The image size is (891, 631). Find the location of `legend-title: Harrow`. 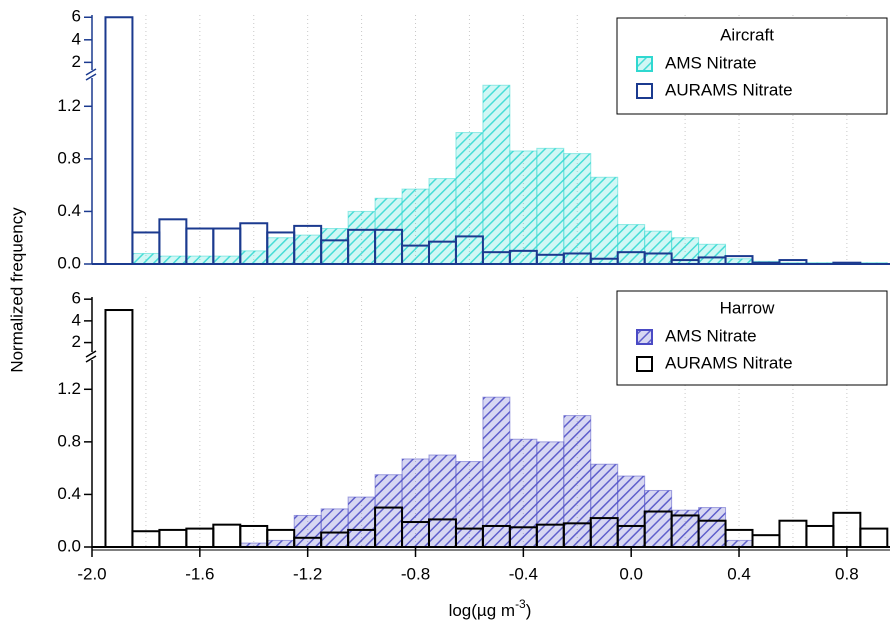

legend-title: Harrow is located at coordinates (748, 307).